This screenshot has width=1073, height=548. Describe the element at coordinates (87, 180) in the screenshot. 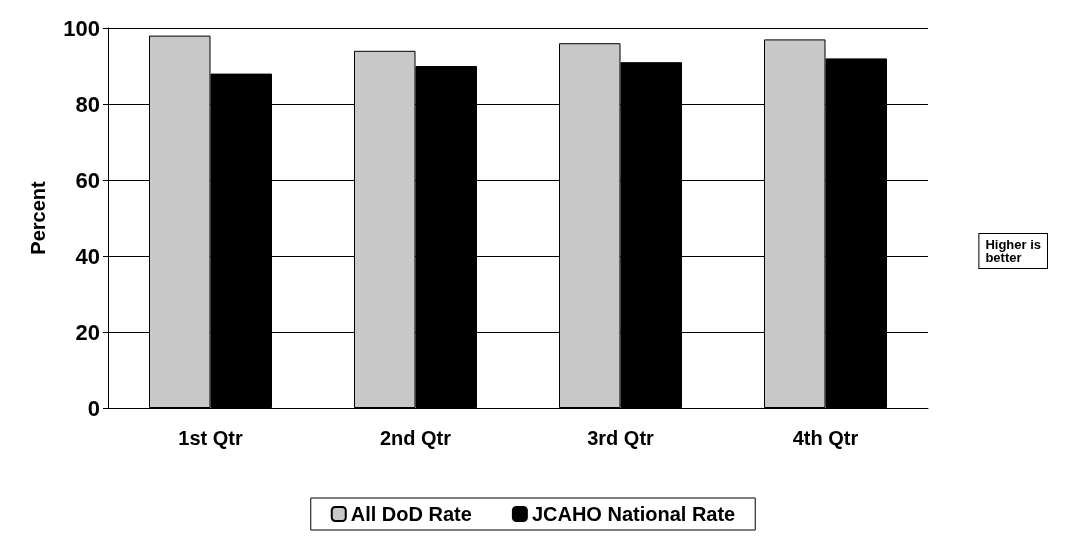

I see `y-tick-label: 60` at that location.